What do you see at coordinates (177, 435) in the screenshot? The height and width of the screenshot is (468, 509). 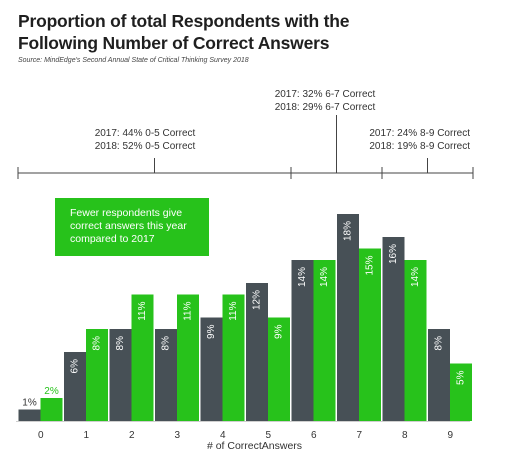 I see `x-tick-label-3: 3` at bounding box center [177, 435].